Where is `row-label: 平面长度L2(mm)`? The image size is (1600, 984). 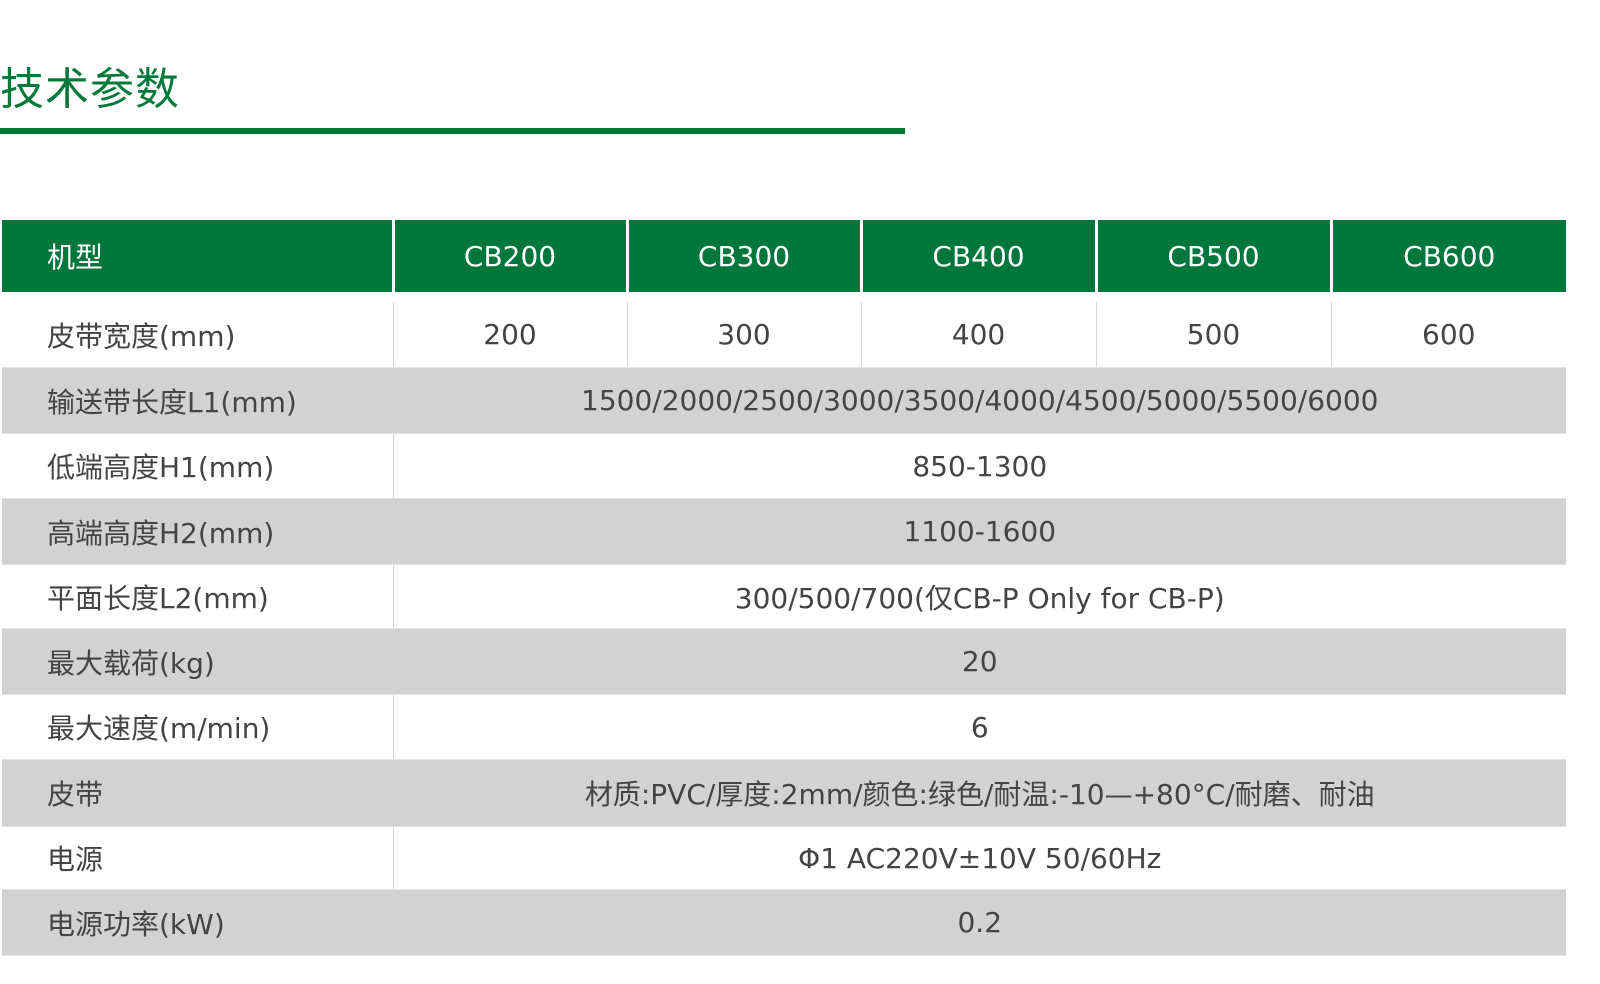 row-label: 平面长度L2(mm) is located at coordinates (197, 596).